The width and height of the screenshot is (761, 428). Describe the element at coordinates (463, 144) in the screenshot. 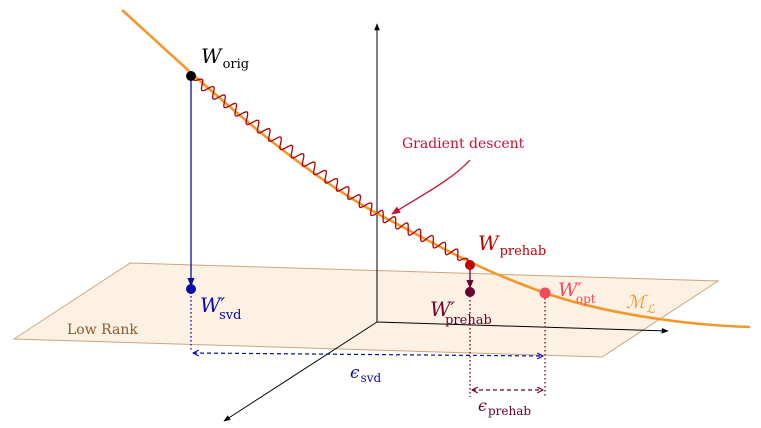

I see `gradient-descent-label: Gradient descent` at that location.